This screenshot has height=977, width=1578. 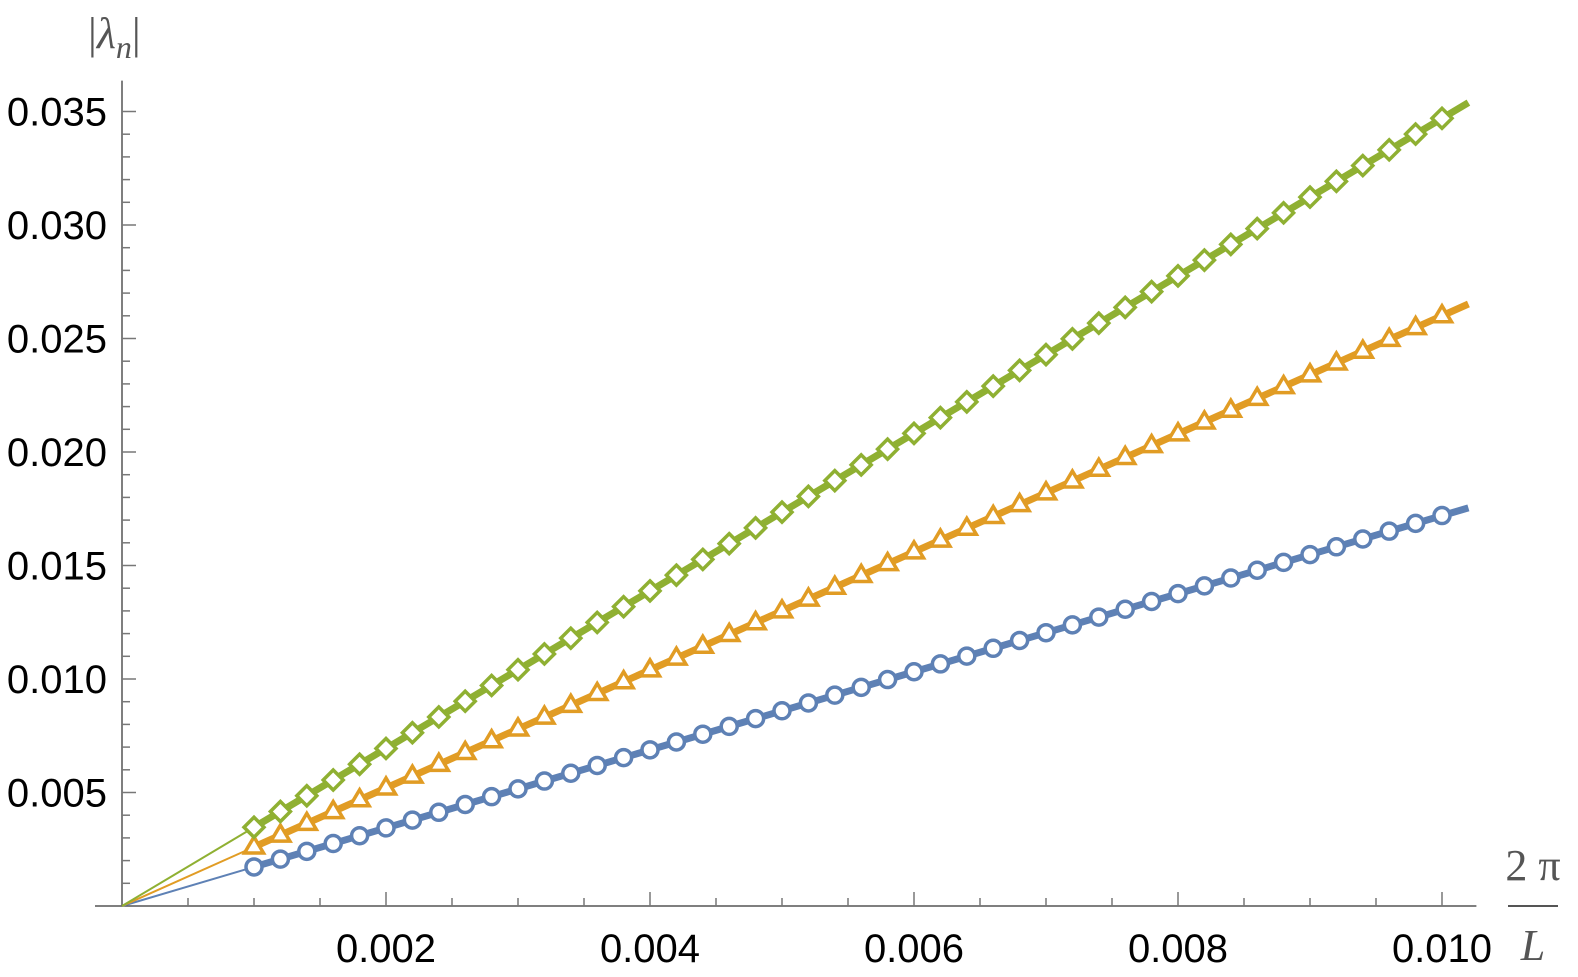 I want to click on y-tick-label: 0.005, so click(x=57, y=794).